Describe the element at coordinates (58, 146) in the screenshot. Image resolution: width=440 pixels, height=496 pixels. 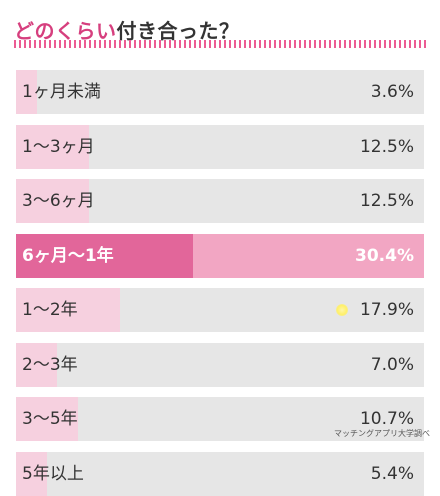
I see `bar-category-label: 1〜3ヶ月` at that location.